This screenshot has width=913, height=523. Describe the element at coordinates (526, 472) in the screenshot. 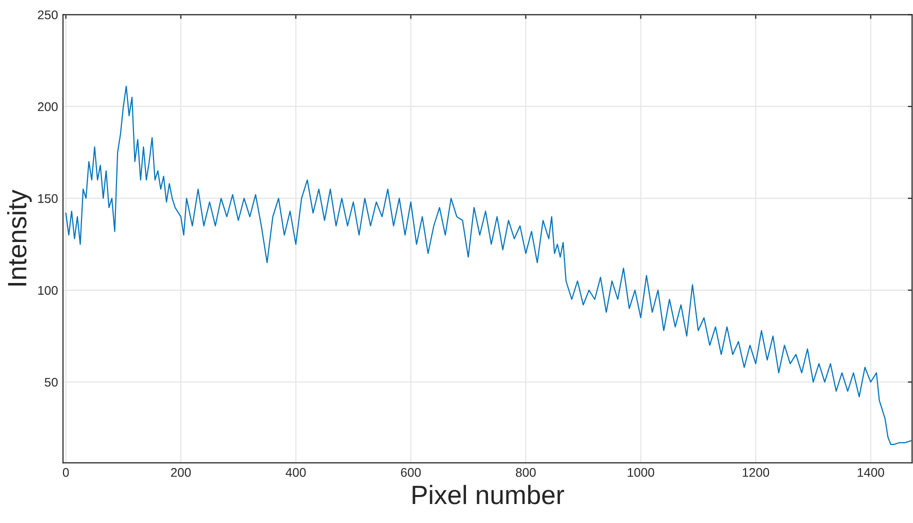

I see `x-tick-label: 800` at that location.